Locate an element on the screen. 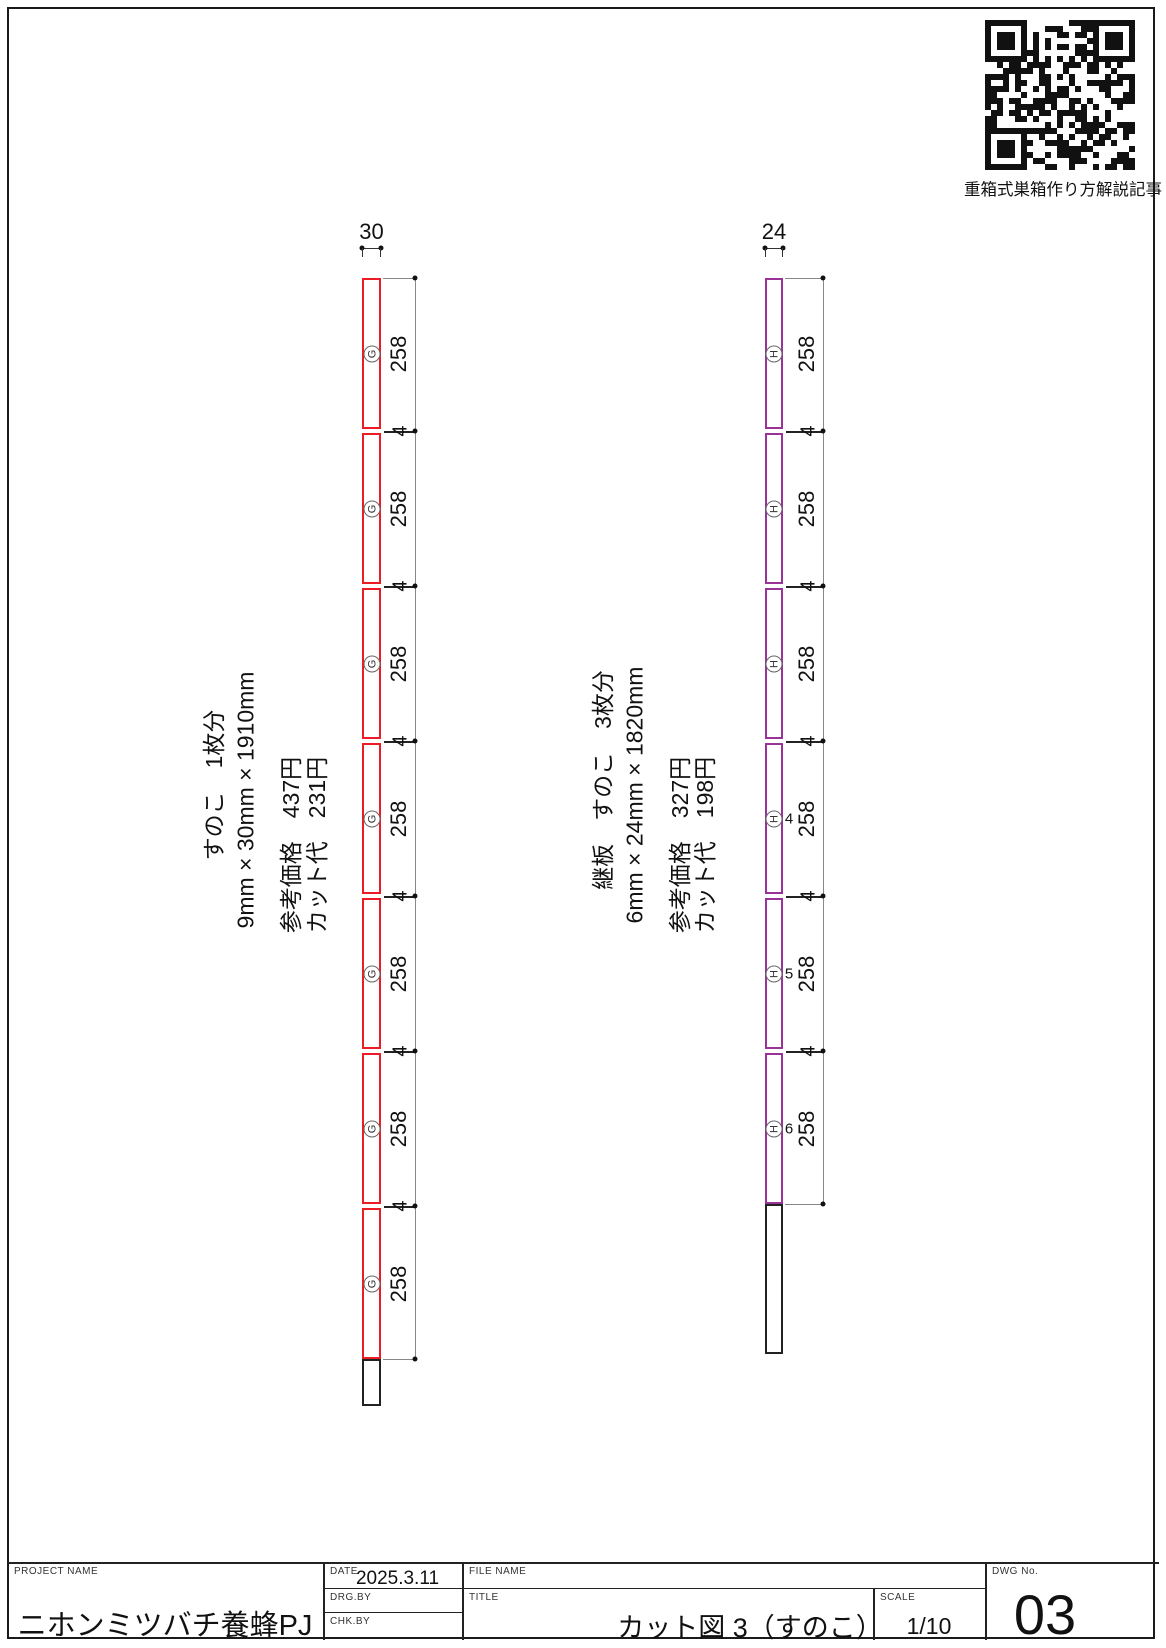  strip-info-text: カット代 231円 is located at coordinates (317, 845).